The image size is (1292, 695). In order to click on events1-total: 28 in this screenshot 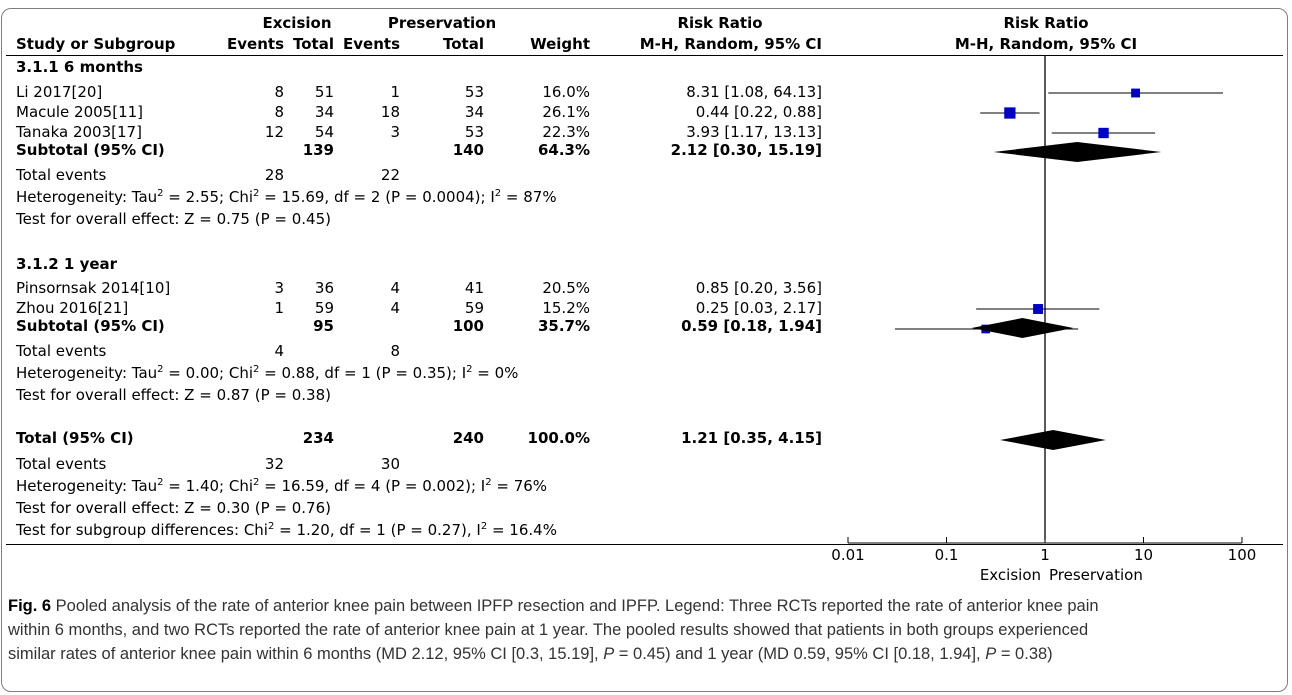, I will do `click(274, 175)`.